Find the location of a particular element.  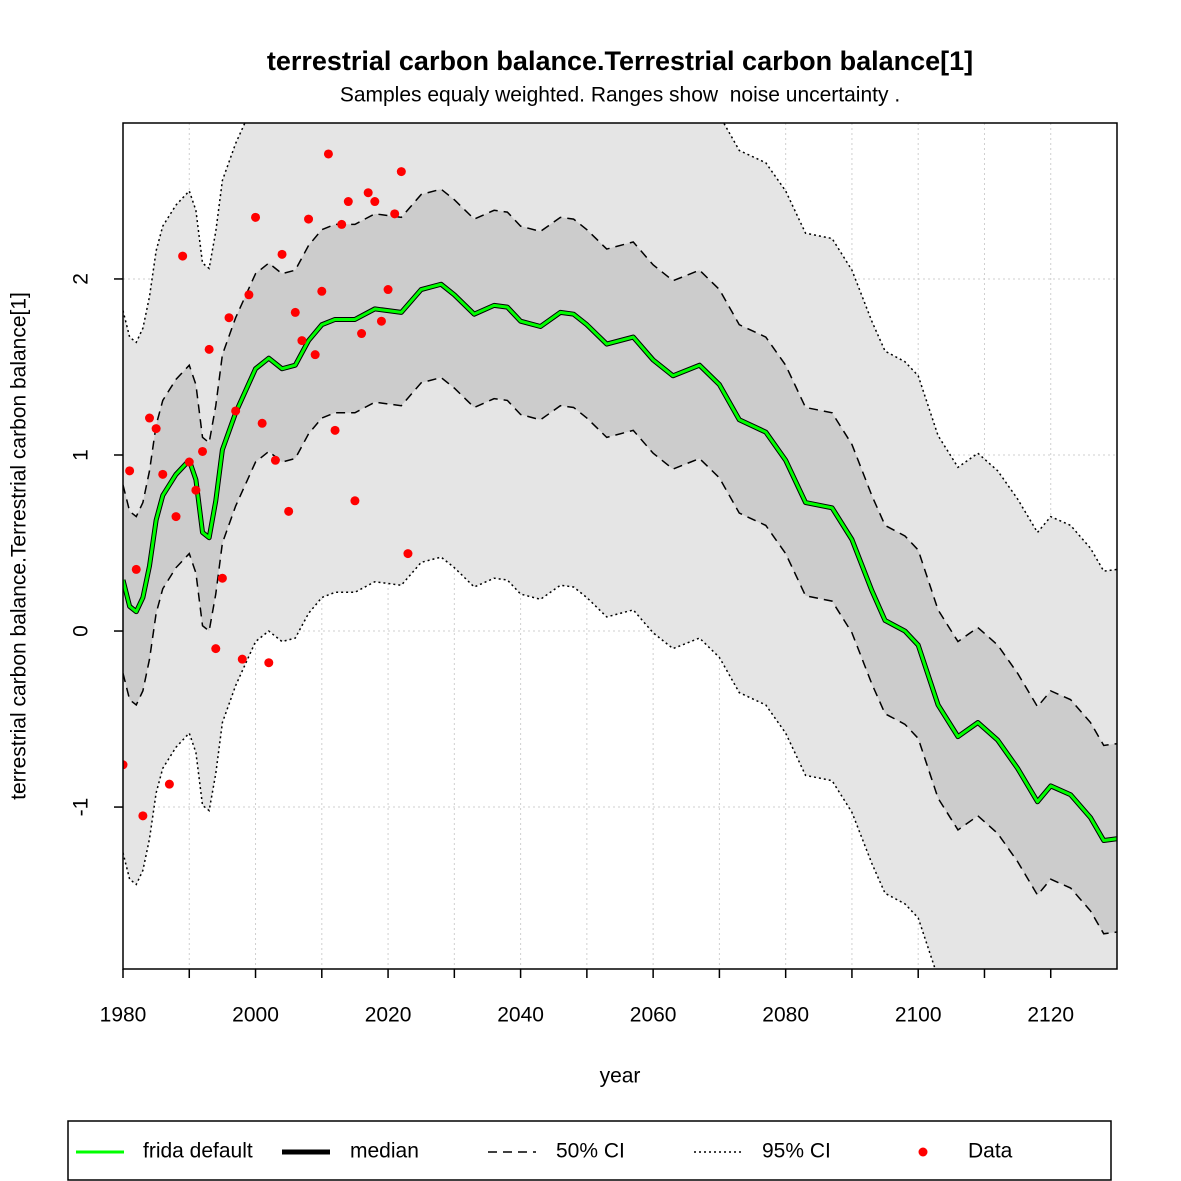

x-tick-label: 1980 is located at coordinates (123, 1015).